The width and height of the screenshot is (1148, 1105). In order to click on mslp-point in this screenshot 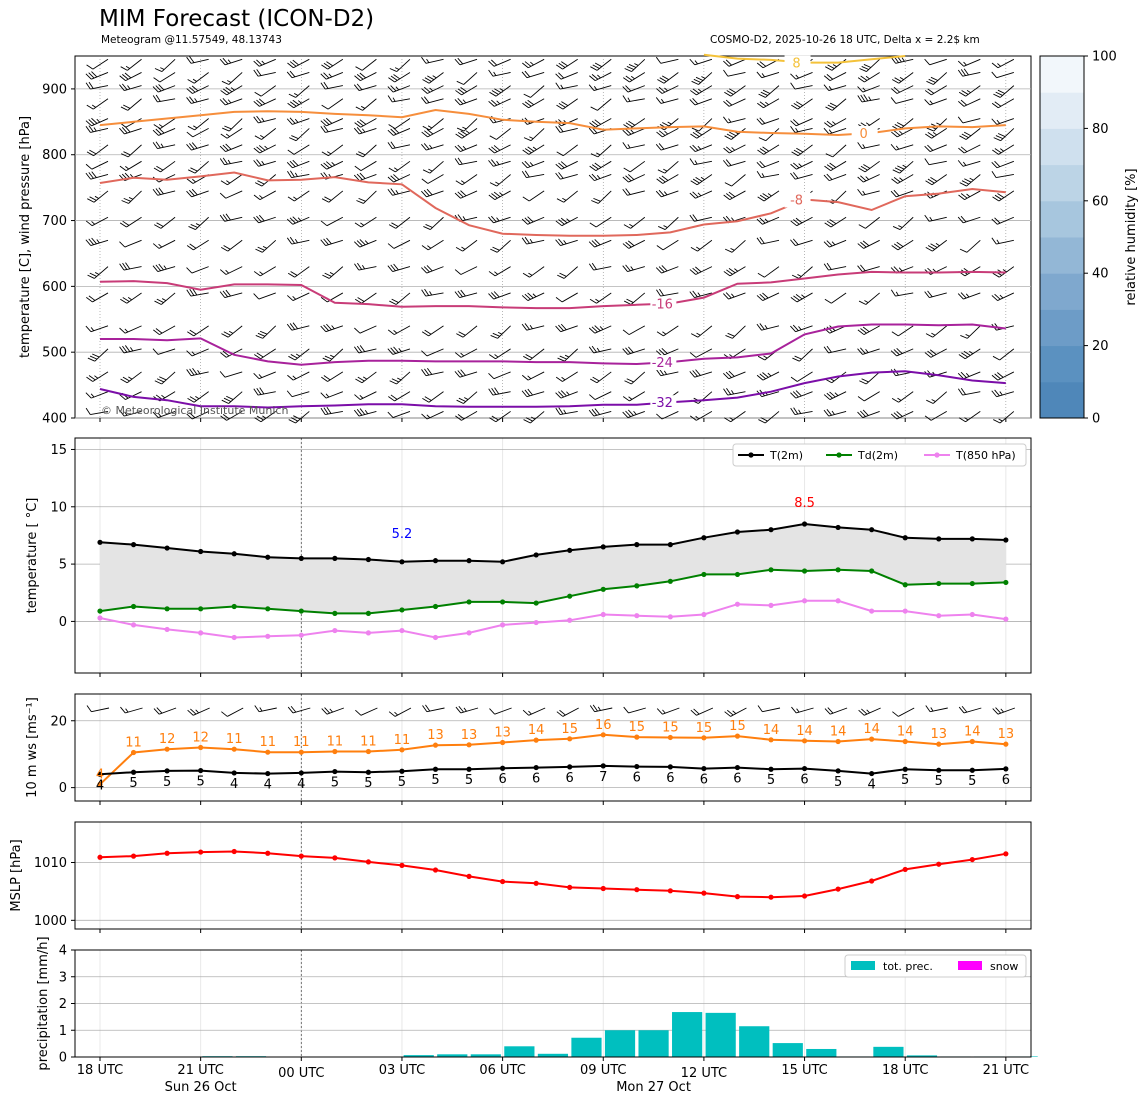, I will do `click(939, 864)`.